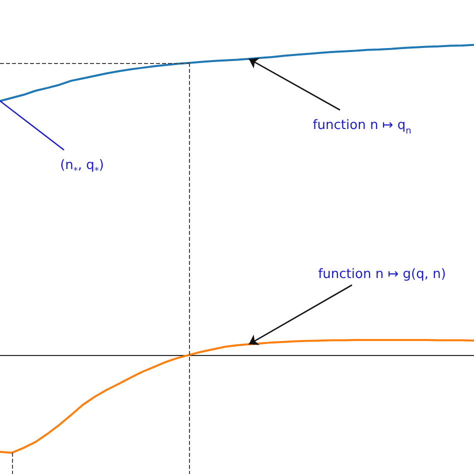  I want to click on annotation: (n*, q*), so click(82, 167).